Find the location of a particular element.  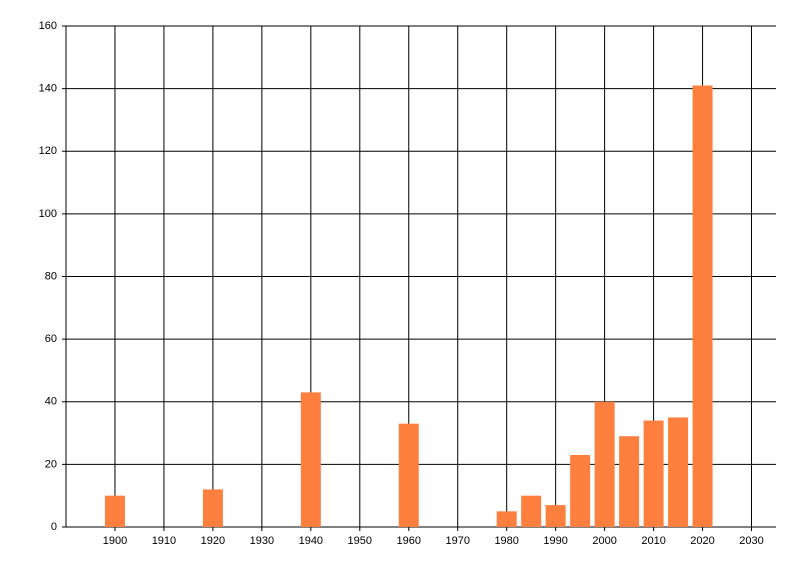

x-tick-label: 1910 is located at coordinates (164, 541).